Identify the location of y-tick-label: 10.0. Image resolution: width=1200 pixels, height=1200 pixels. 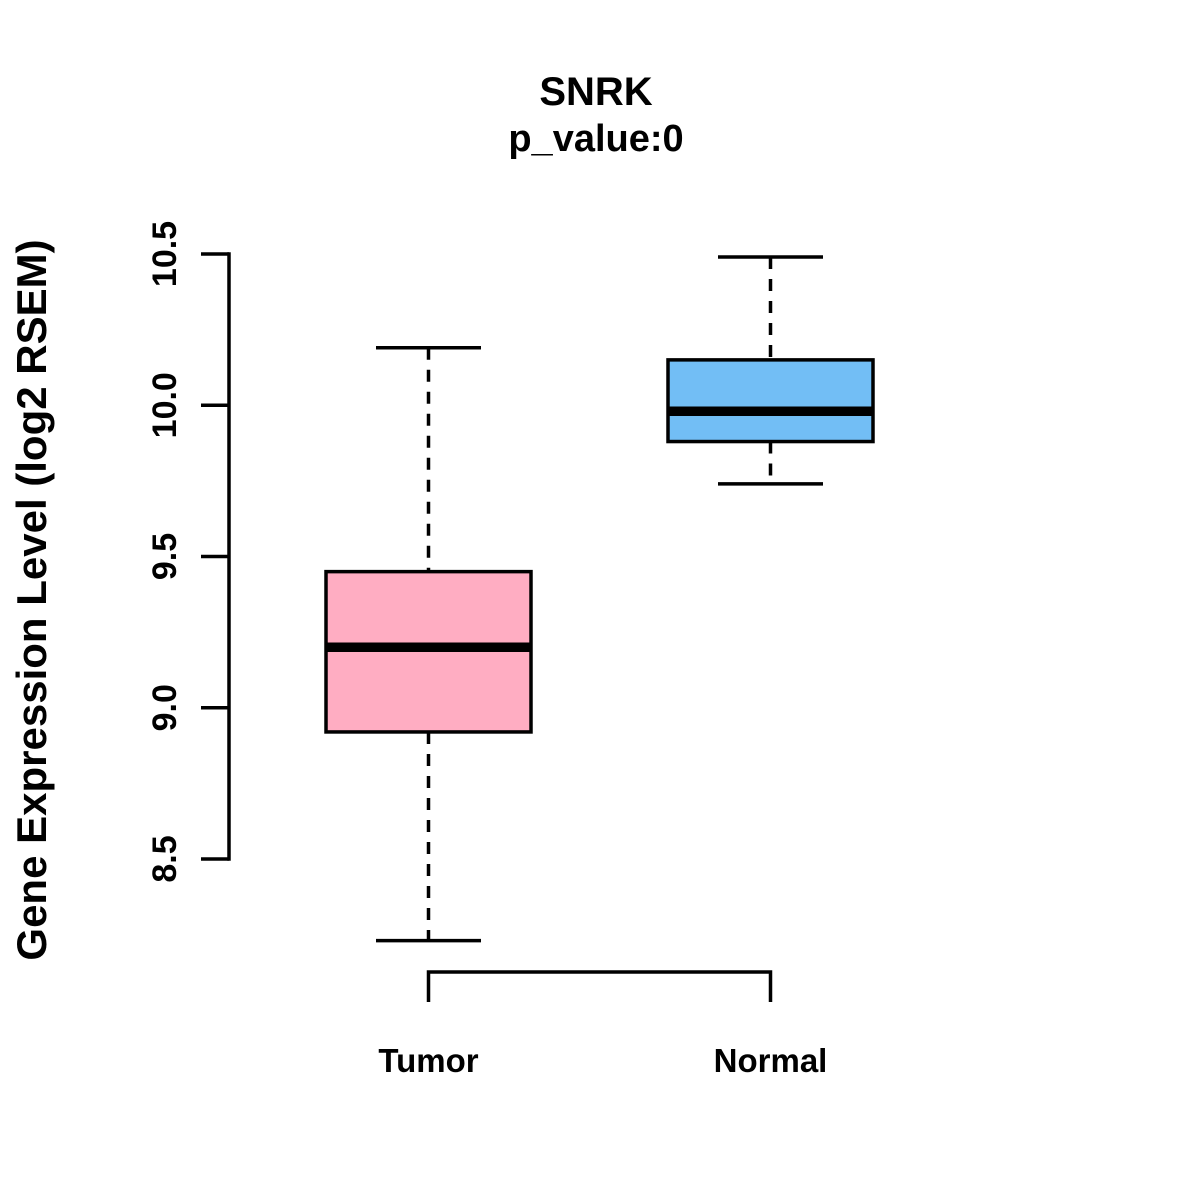
(165, 405).